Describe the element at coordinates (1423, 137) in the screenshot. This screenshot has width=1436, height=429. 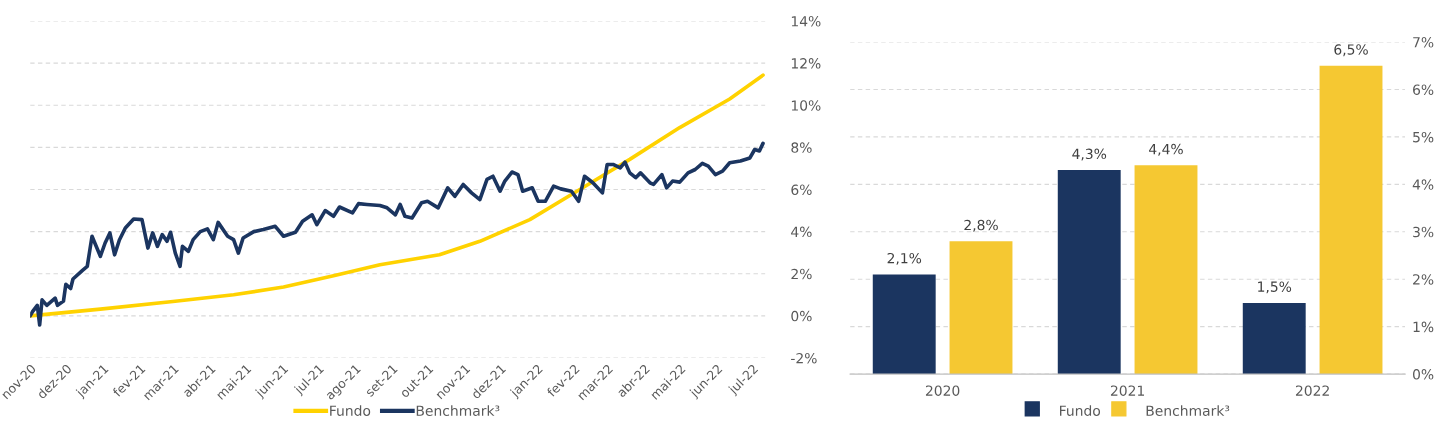
I see `y-tick-label: 5%` at that location.